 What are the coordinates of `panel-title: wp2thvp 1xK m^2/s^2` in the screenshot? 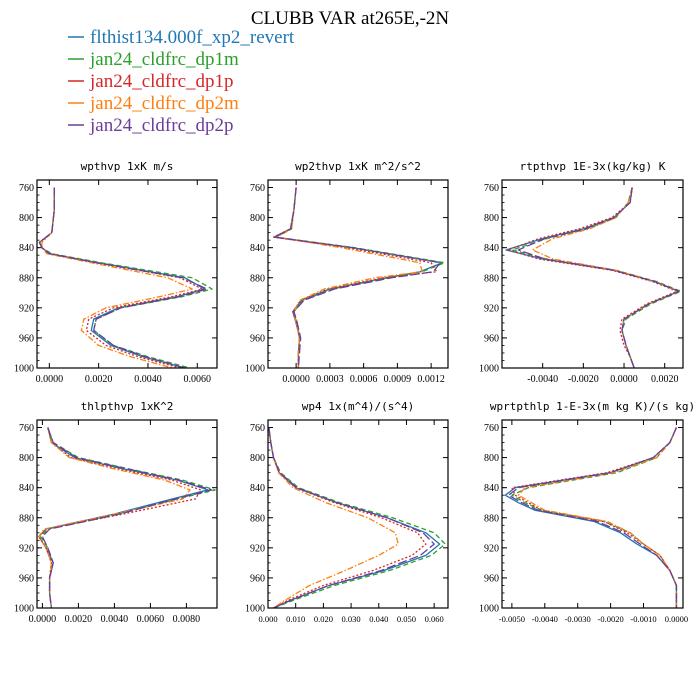 It's located at (358, 166).